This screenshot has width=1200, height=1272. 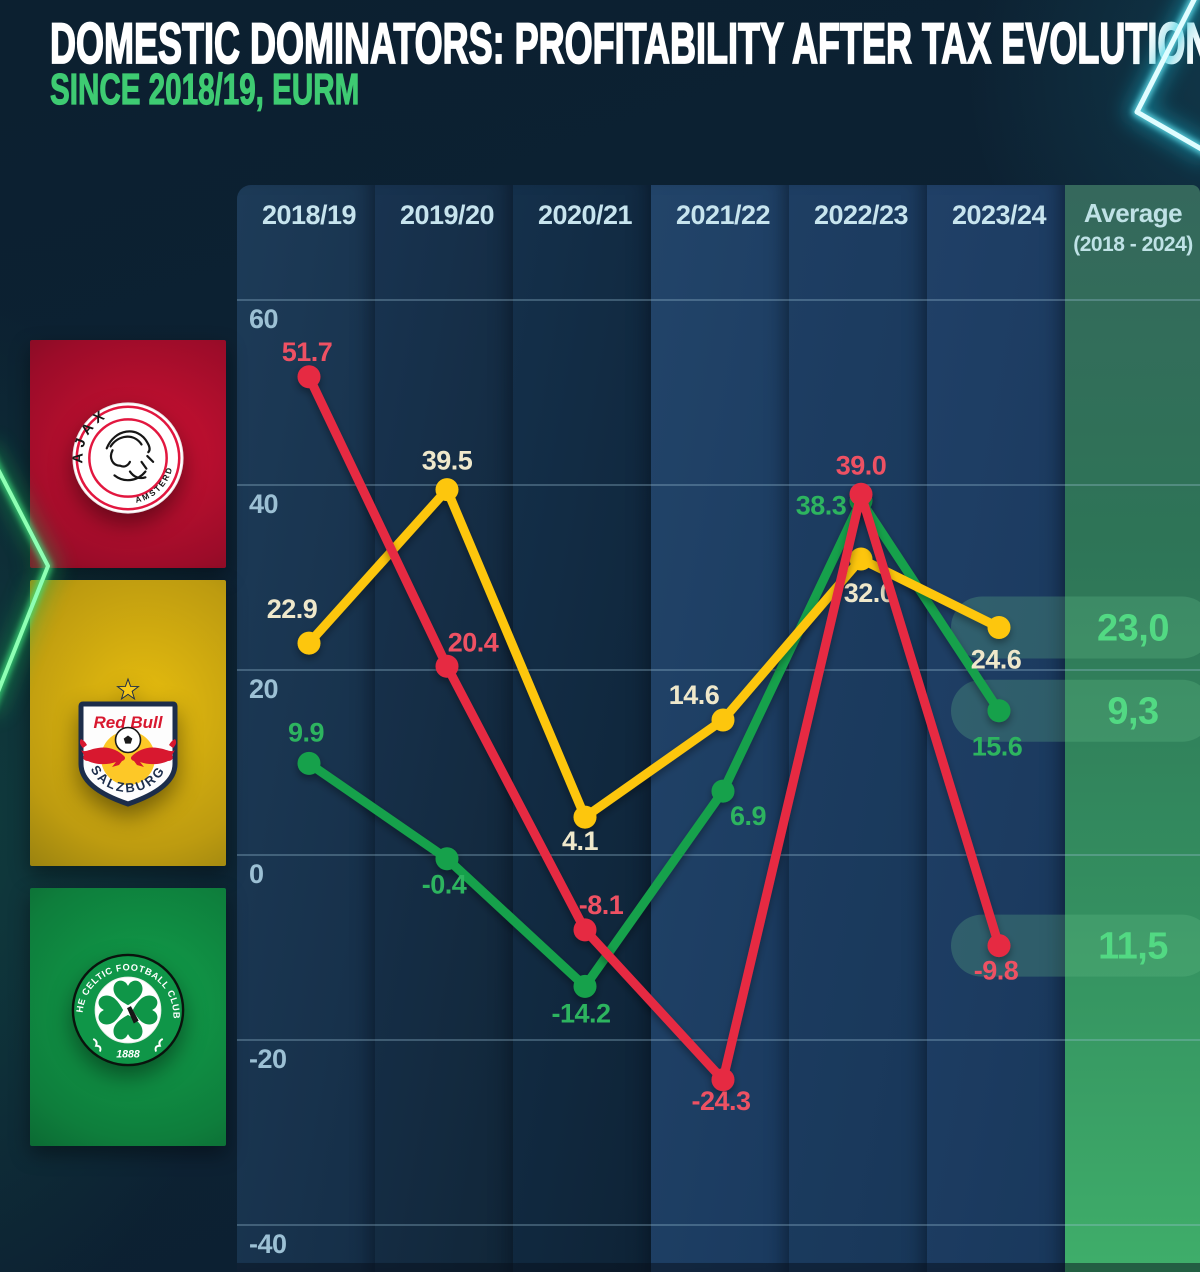 I want to click on ajax-band: AJAX AMSTERDAM, so click(x=128, y=454).